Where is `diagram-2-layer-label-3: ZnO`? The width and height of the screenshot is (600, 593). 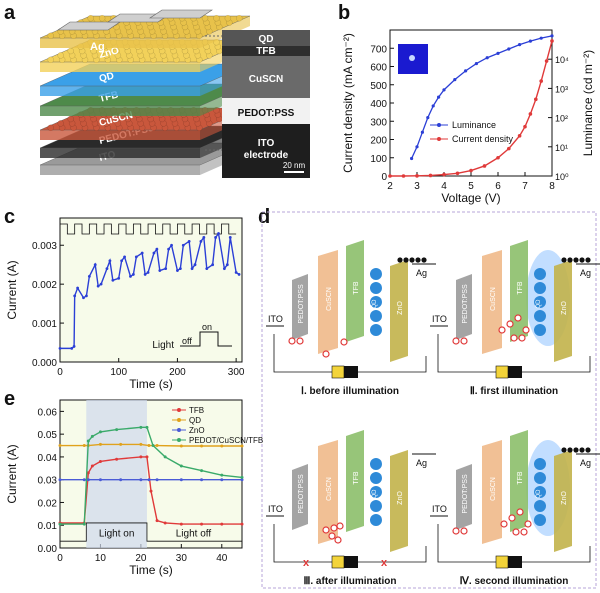
diagram-2-layer-label-3: ZnO is located at coordinates (564, 308).